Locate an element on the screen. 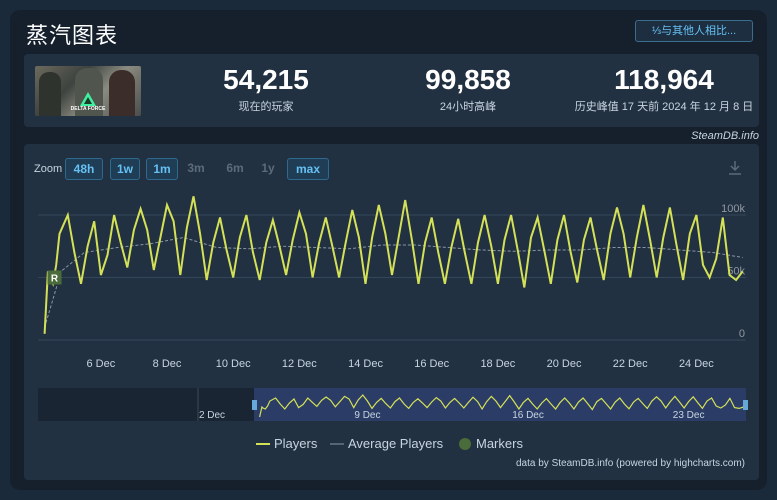 Image resolution: width=777 pixels, height=500 pixels. x-tick-label: 22 Dec is located at coordinates (630, 364).